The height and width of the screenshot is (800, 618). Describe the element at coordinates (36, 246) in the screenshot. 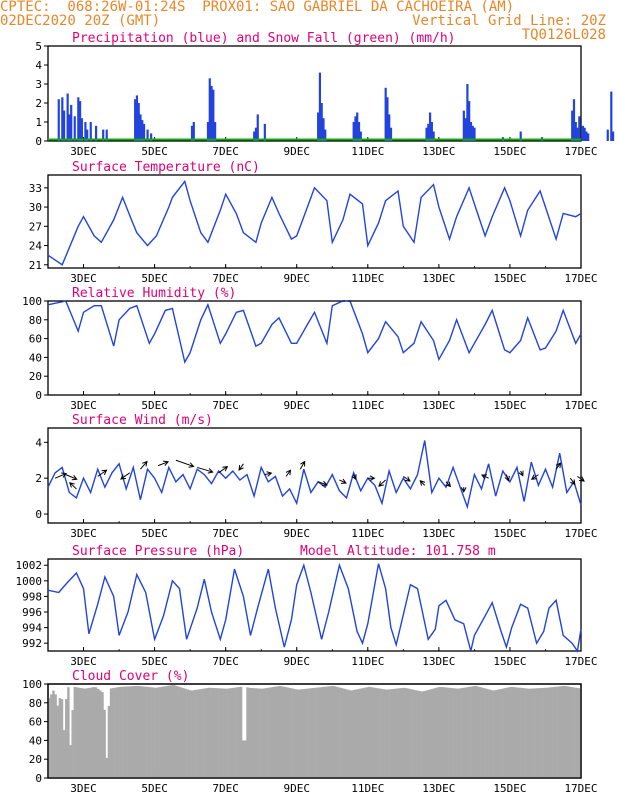

I see `temperature-ytick-label: 24` at that location.